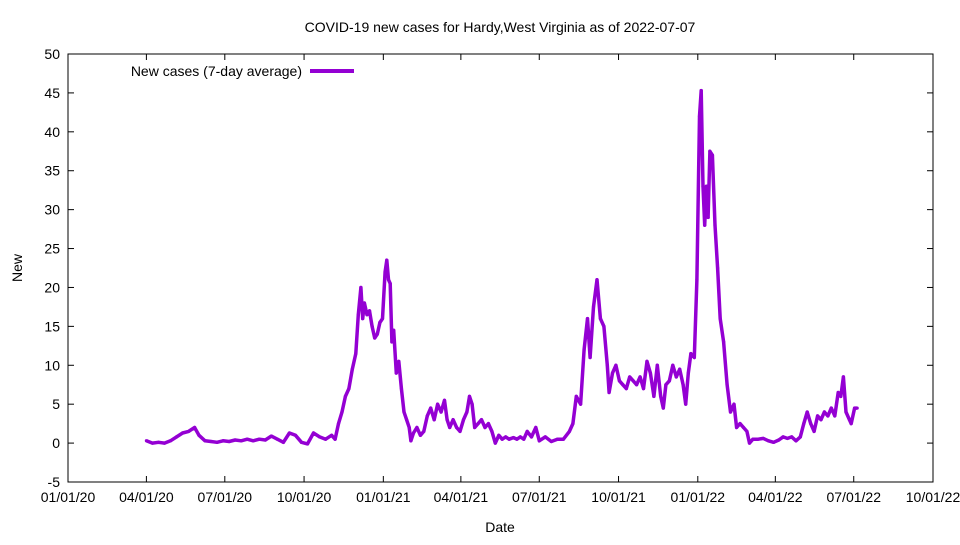 The width and height of the screenshot is (960, 545). I want to click on y-tick-label: -5, so click(54, 482).